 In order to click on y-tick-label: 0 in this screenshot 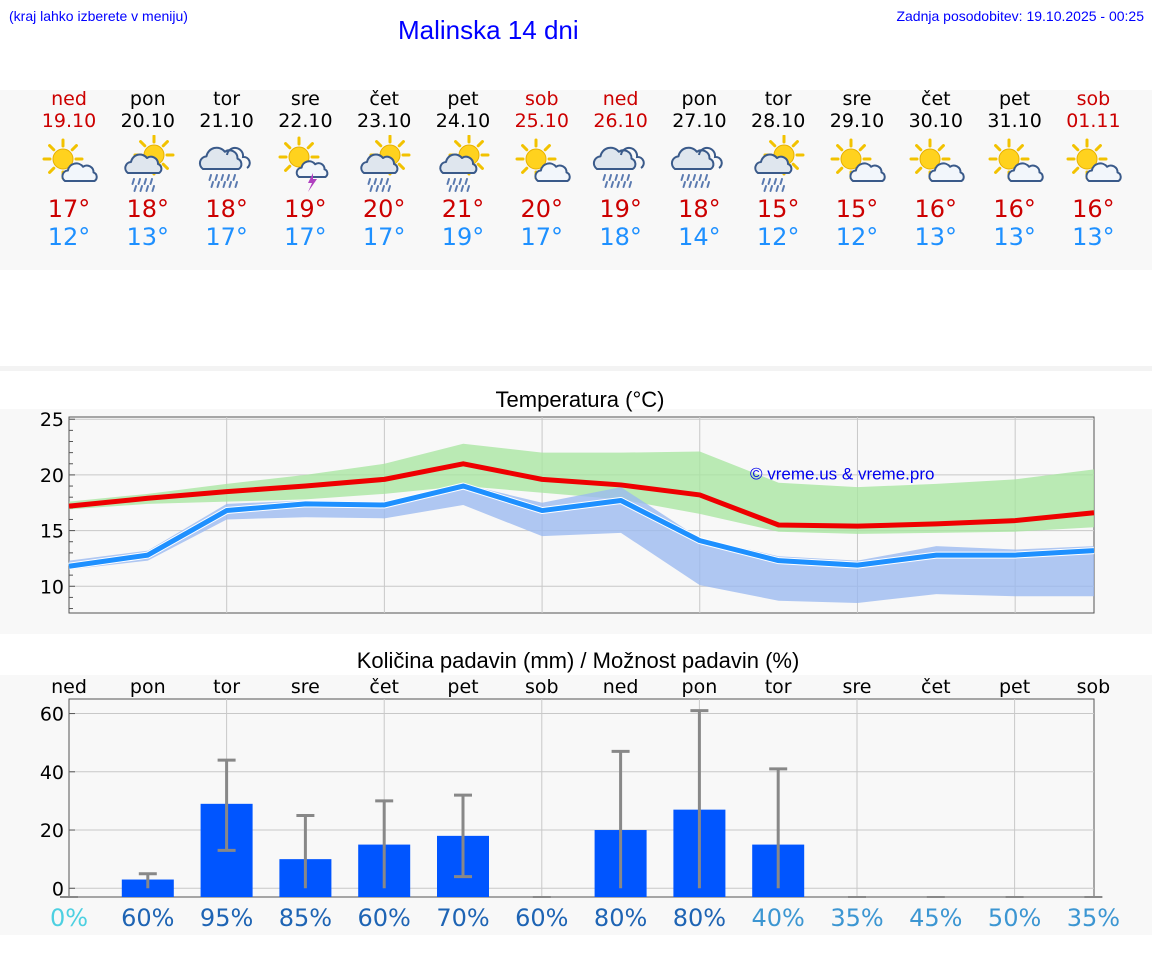, I will do `click(58, 889)`.